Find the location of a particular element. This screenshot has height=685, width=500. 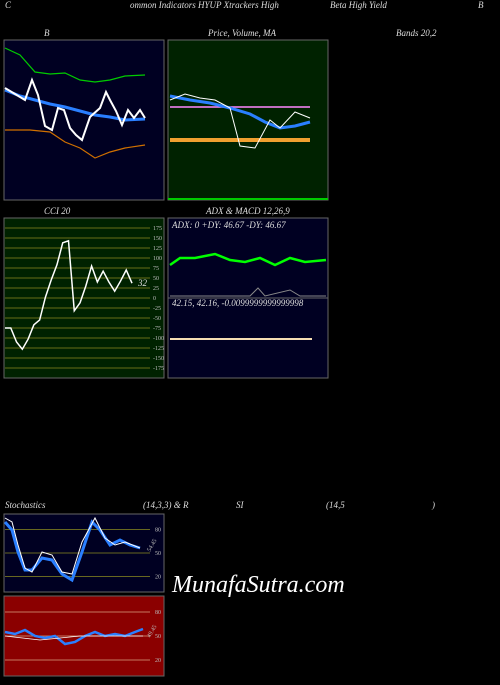

panel-label: ) is located at coordinates (433, 505).